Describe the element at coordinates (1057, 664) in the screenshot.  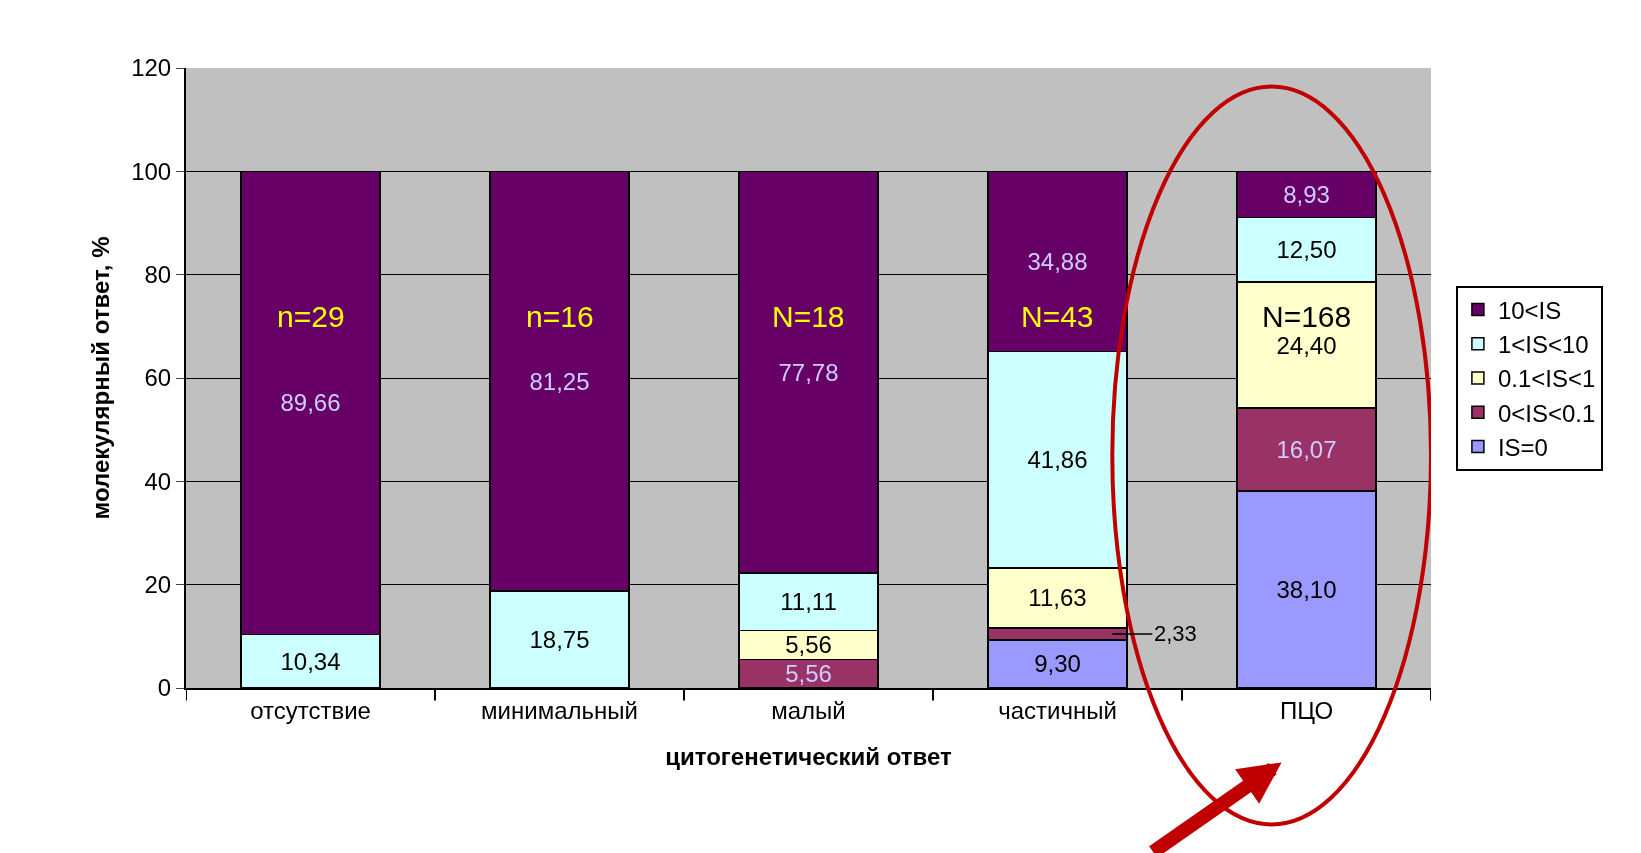
I see `data-label: 9,30` at that location.